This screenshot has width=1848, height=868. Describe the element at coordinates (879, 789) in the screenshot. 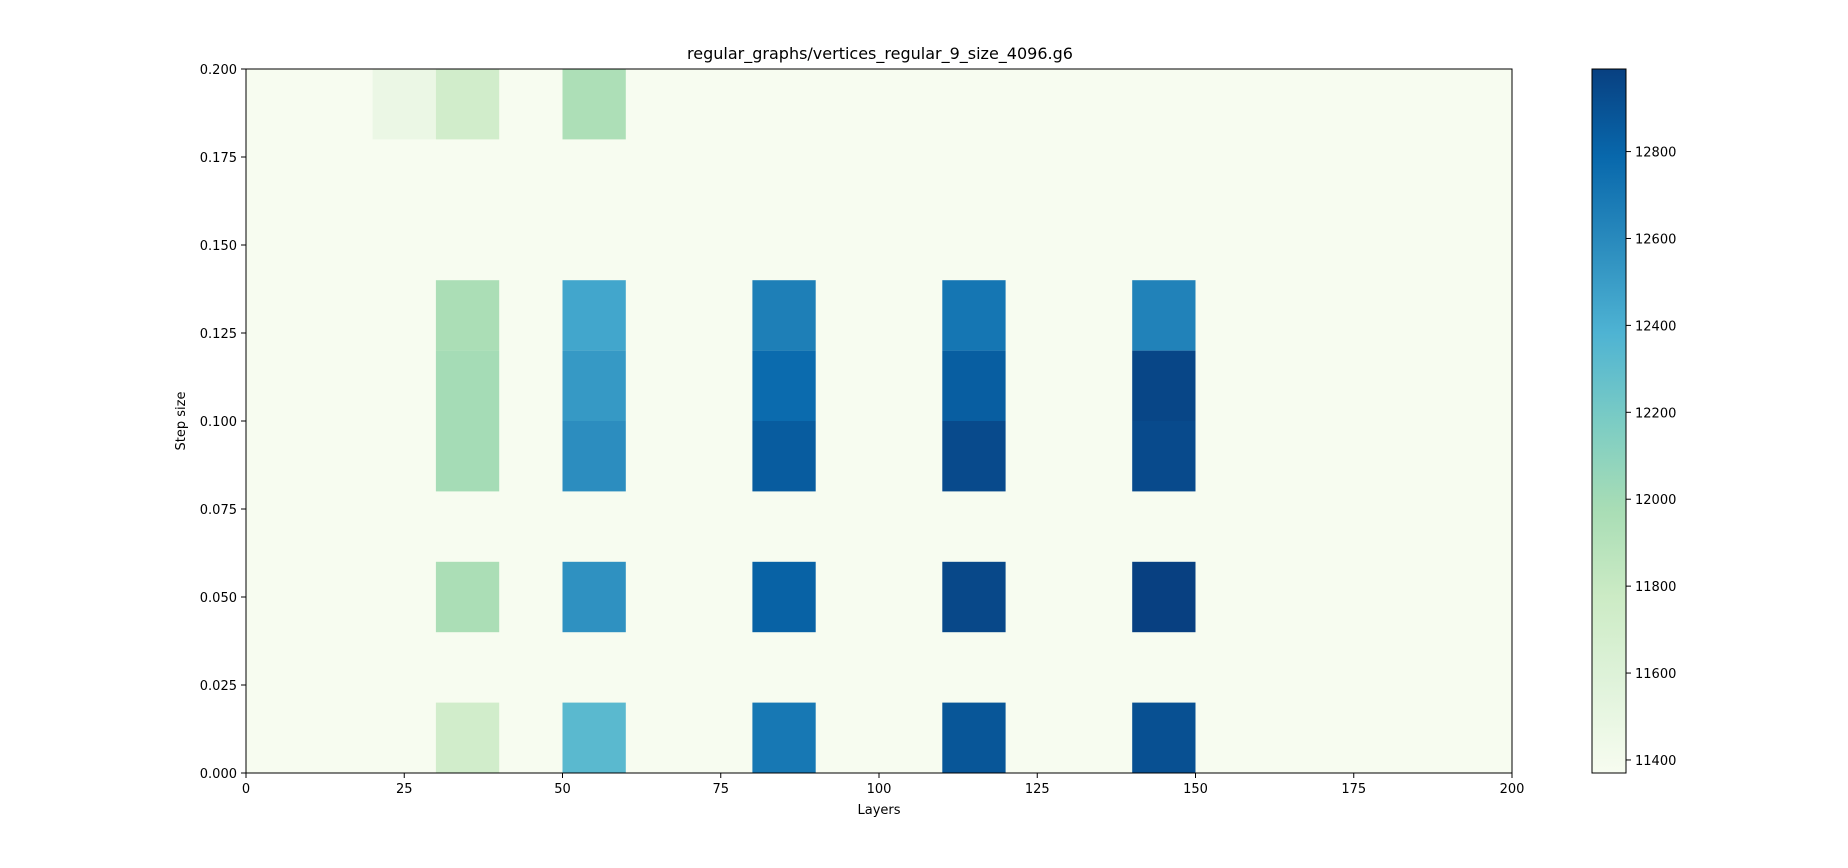

I see `x-tick-label: 100` at that location.